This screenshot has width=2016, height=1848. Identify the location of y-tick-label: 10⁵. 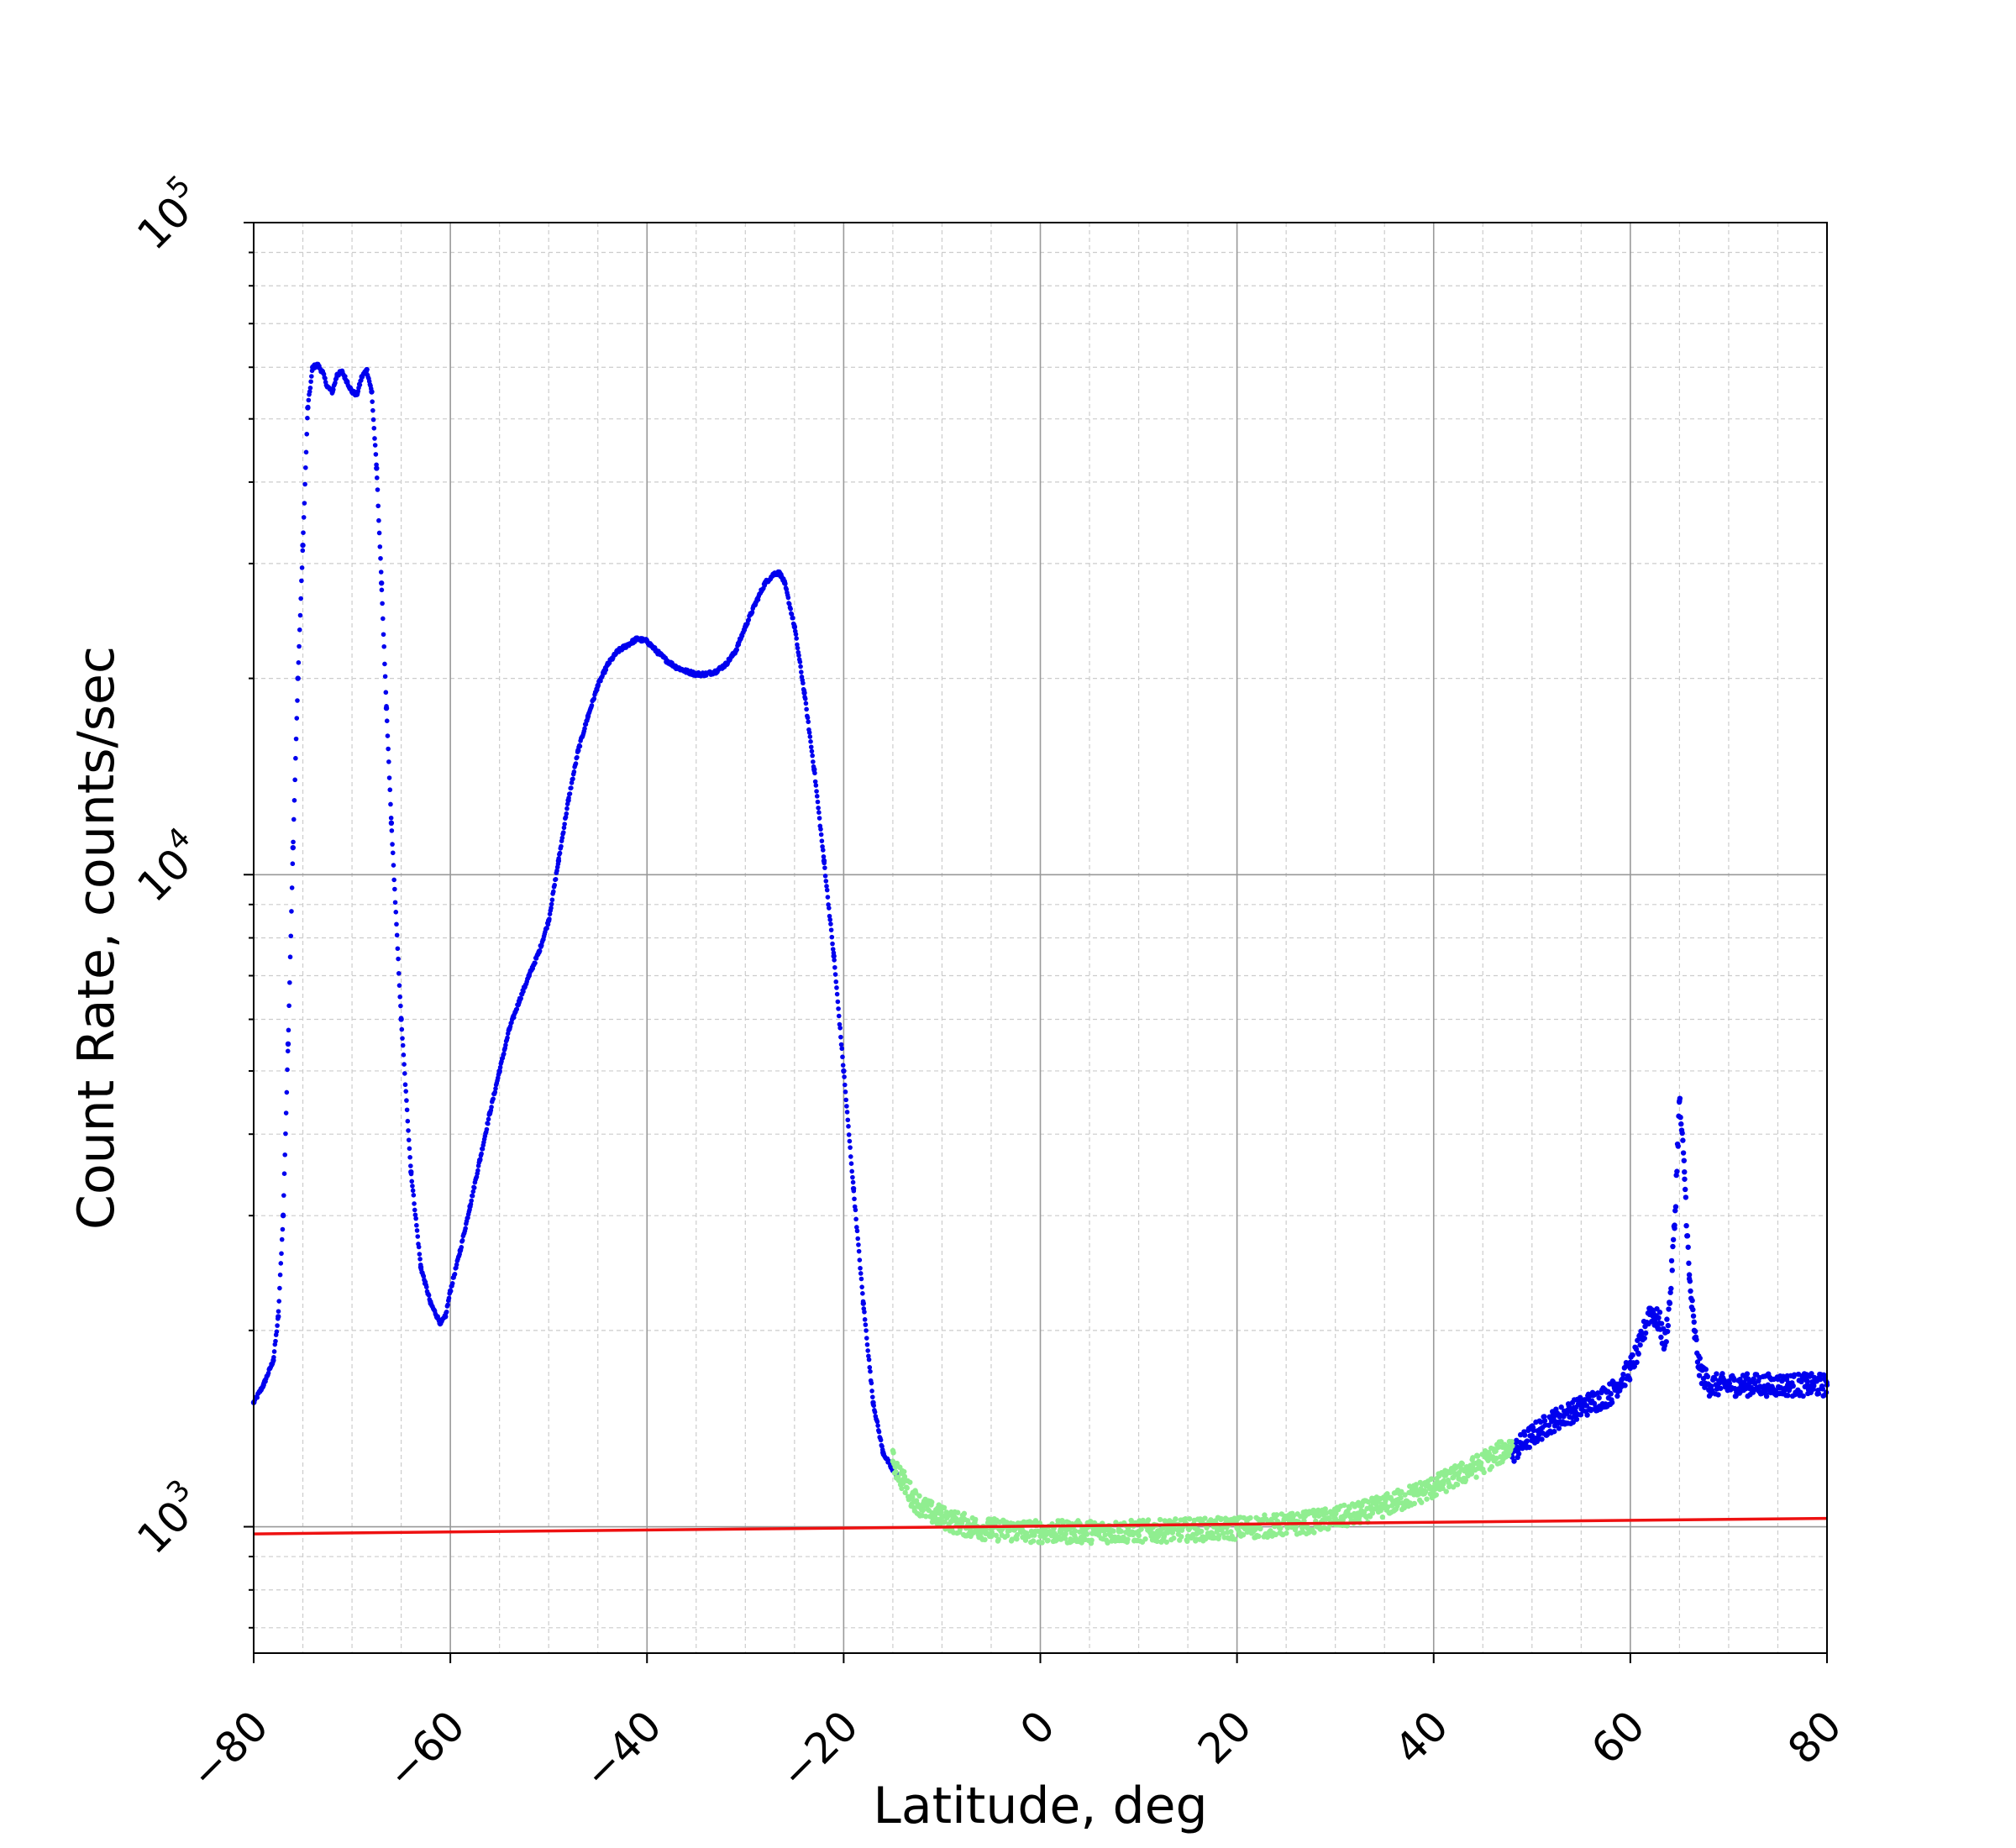
(168, 214).